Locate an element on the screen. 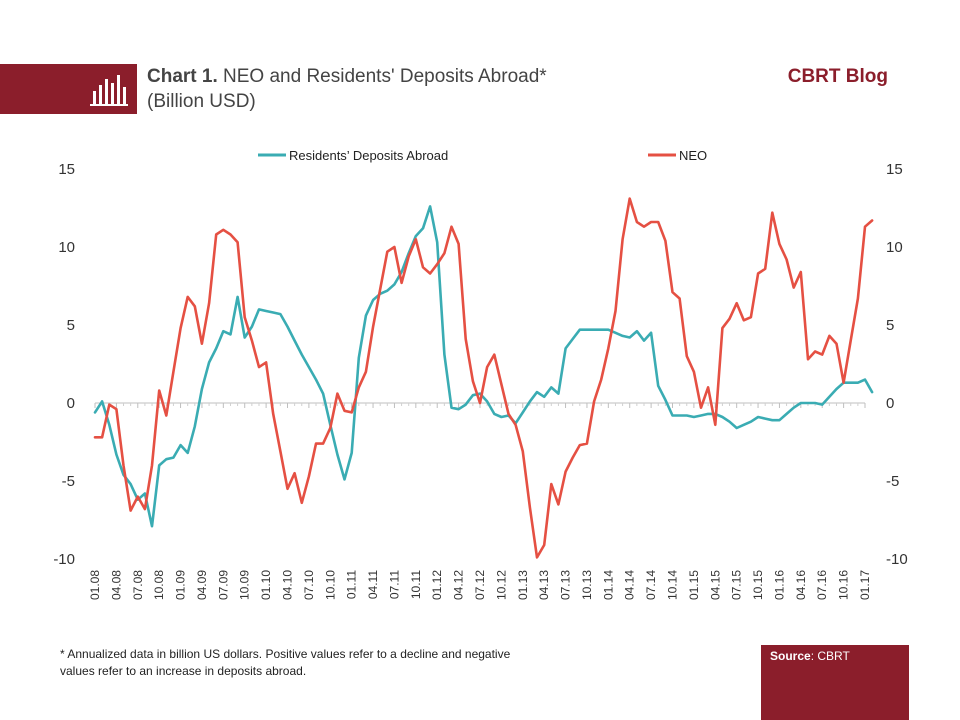 The height and width of the screenshot is (720, 960). chart-subtitle: (Billion USD) is located at coordinates (201, 101).